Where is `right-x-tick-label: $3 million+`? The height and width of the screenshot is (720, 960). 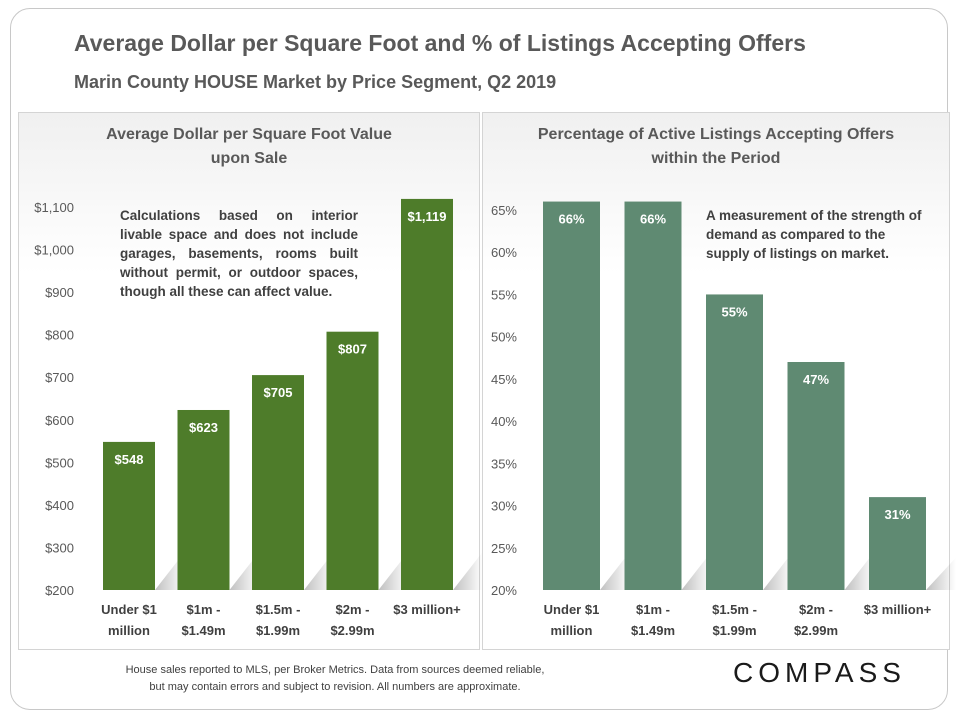
right-x-tick-label: $3 million+ is located at coordinates (898, 609).